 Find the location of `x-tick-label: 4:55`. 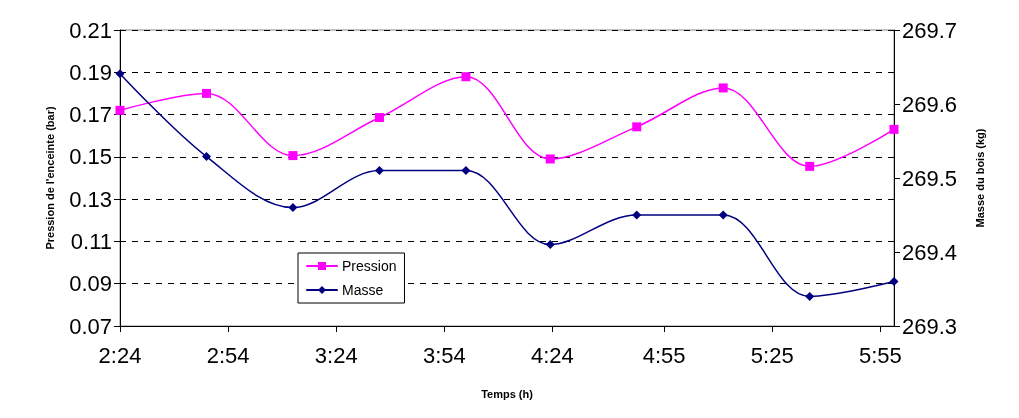

x-tick-label: 4:55 is located at coordinates (664, 355).